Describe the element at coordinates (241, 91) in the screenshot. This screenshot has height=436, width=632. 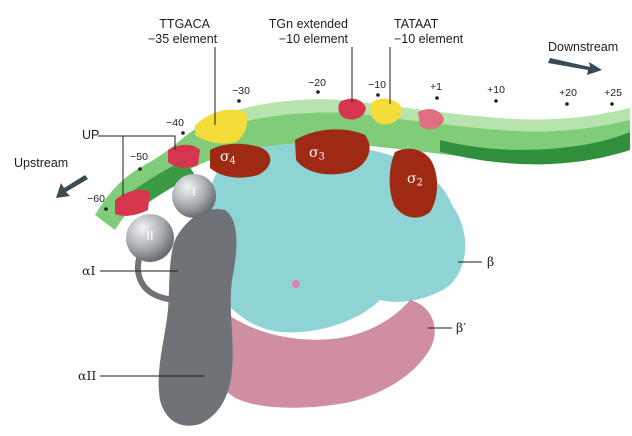
I see `position-label: −30` at that location.